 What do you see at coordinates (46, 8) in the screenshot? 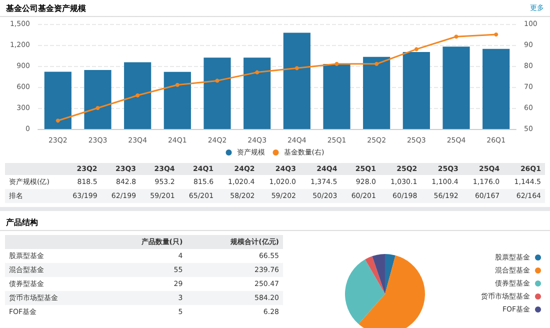
I see `chart-title: 基金公司基金资产规模` at bounding box center [46, 8].